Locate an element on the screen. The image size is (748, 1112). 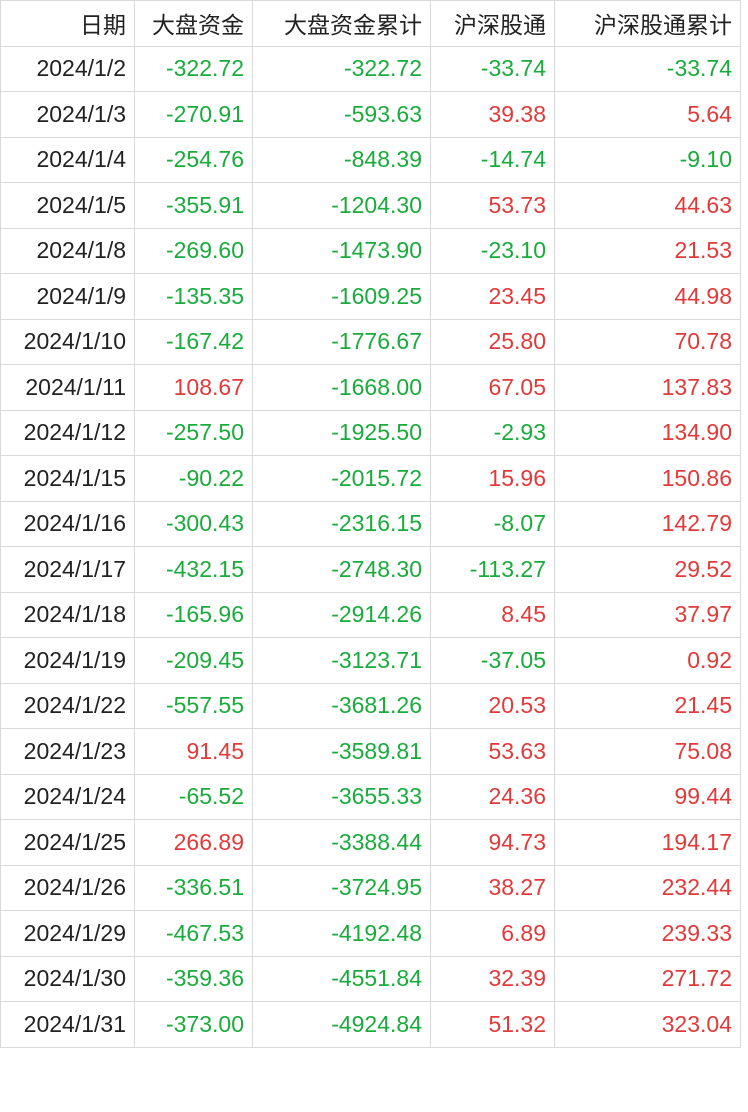
cell-northbound-cumulative: 37.97 is located at coordinates (647, 614).